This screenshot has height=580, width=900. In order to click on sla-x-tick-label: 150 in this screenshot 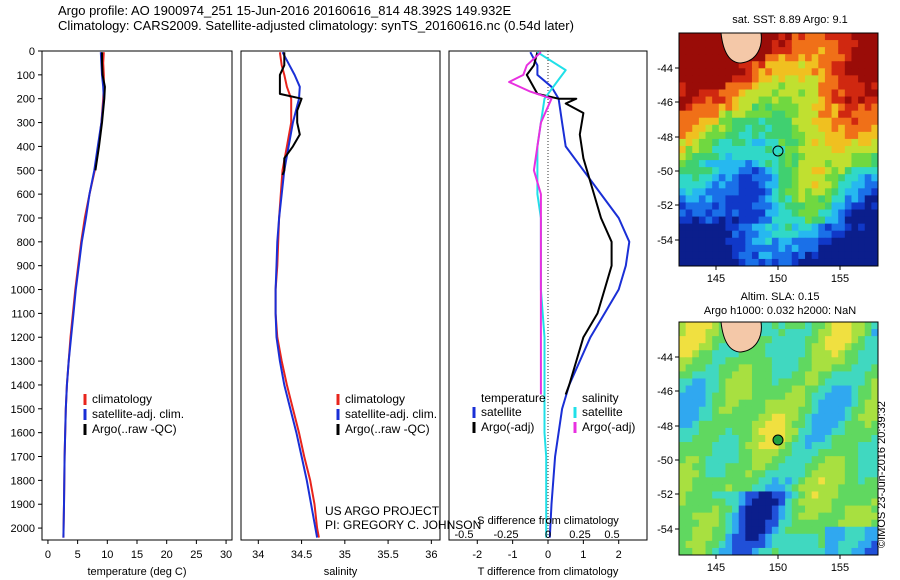, I will do `click(778, 568)`.